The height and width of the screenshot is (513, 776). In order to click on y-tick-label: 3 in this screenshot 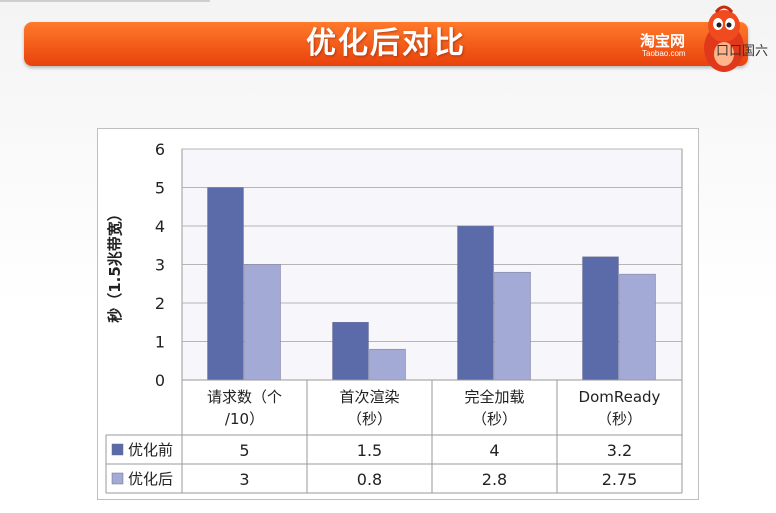, I will do `click(160, 265)`.